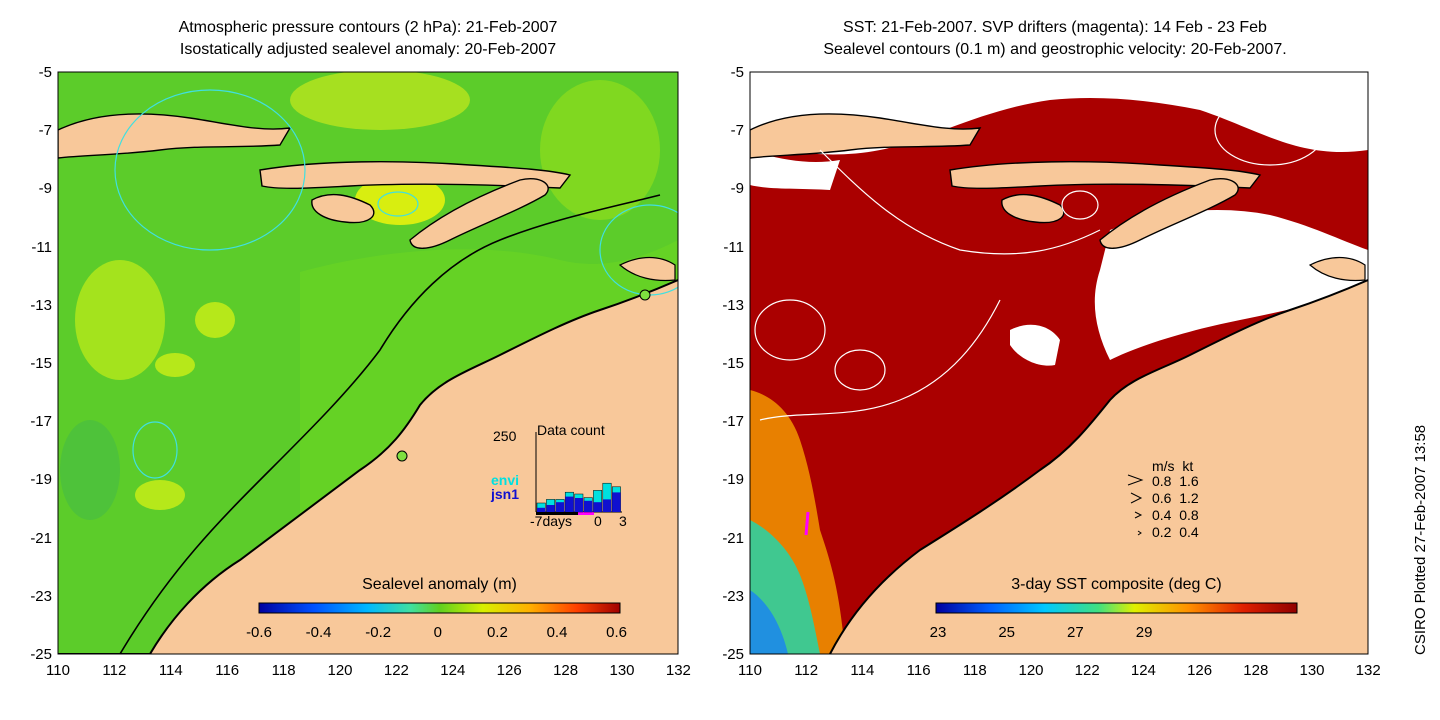 The height and width of the screenshot is (720, 1440). What do you see at coordinates (645, 295) in the screenshot?
I see `tide-gauge-marker` at bounding box center [645, 295].